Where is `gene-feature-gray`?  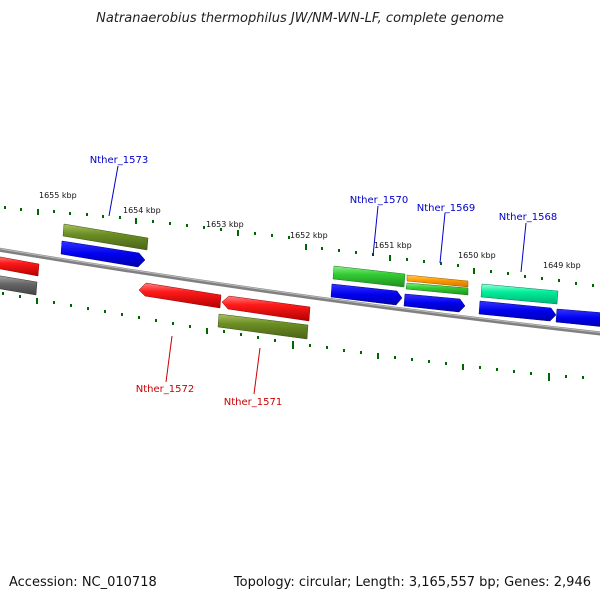
gene-feature-gray is located at coordinates (19, 285).